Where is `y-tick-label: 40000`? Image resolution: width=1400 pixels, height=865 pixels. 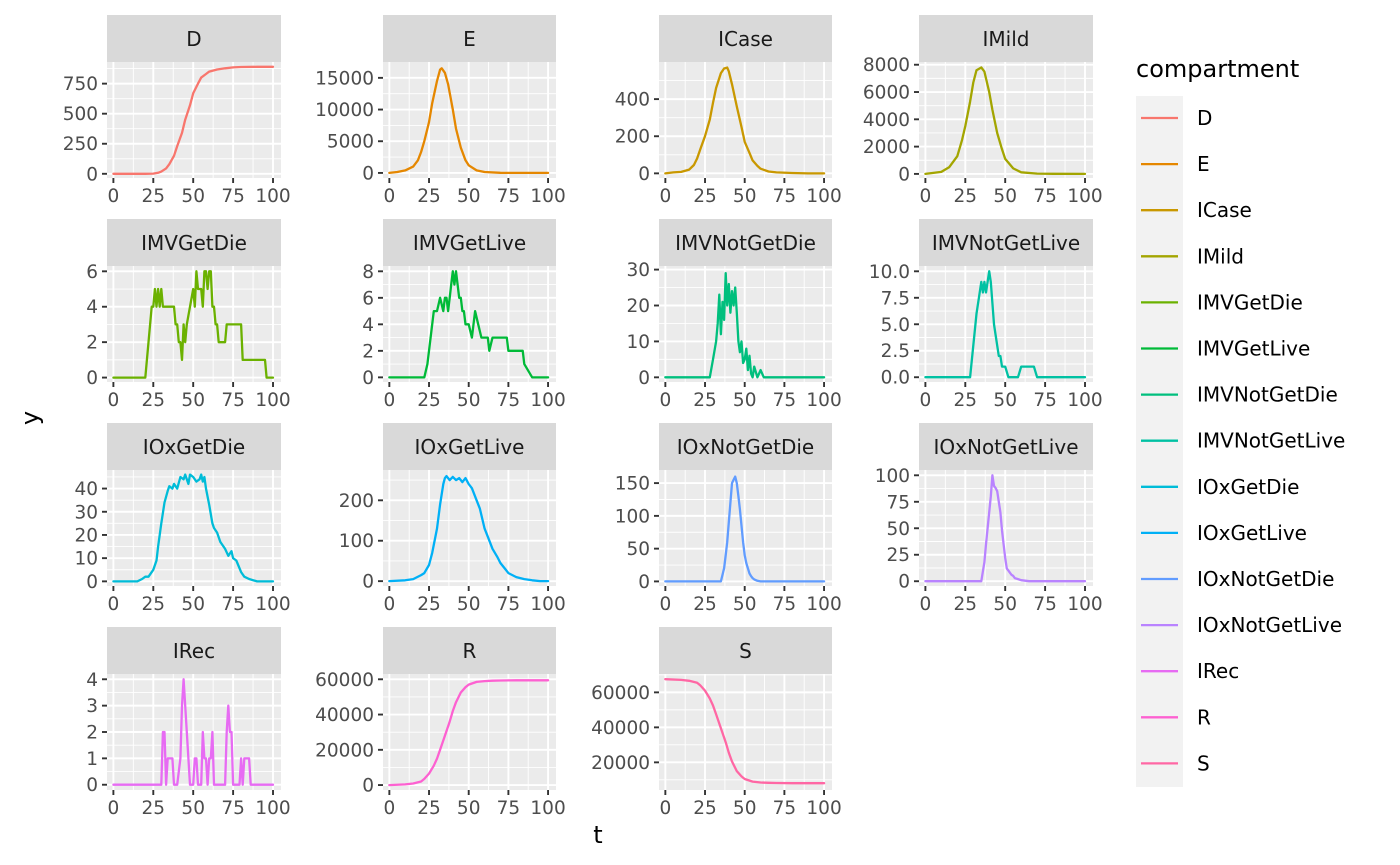
y-tick-label: 40000 is located at coordinates (344, 715).